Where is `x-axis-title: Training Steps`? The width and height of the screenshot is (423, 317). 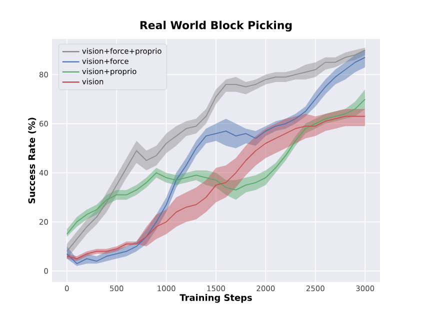
x-axis-title: Training Steps is located at coordinates (216, 298).